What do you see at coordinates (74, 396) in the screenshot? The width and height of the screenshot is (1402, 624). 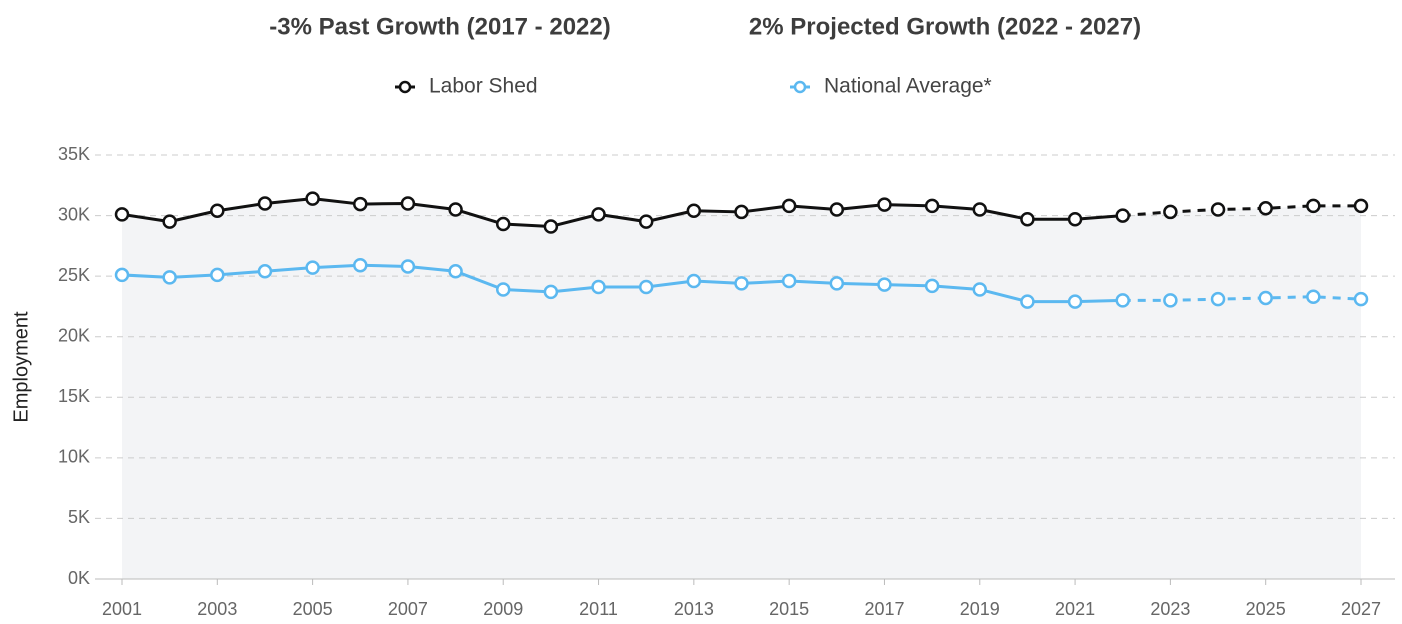 I see `y-tick-label: 15K` at bounding box center [74, 396].